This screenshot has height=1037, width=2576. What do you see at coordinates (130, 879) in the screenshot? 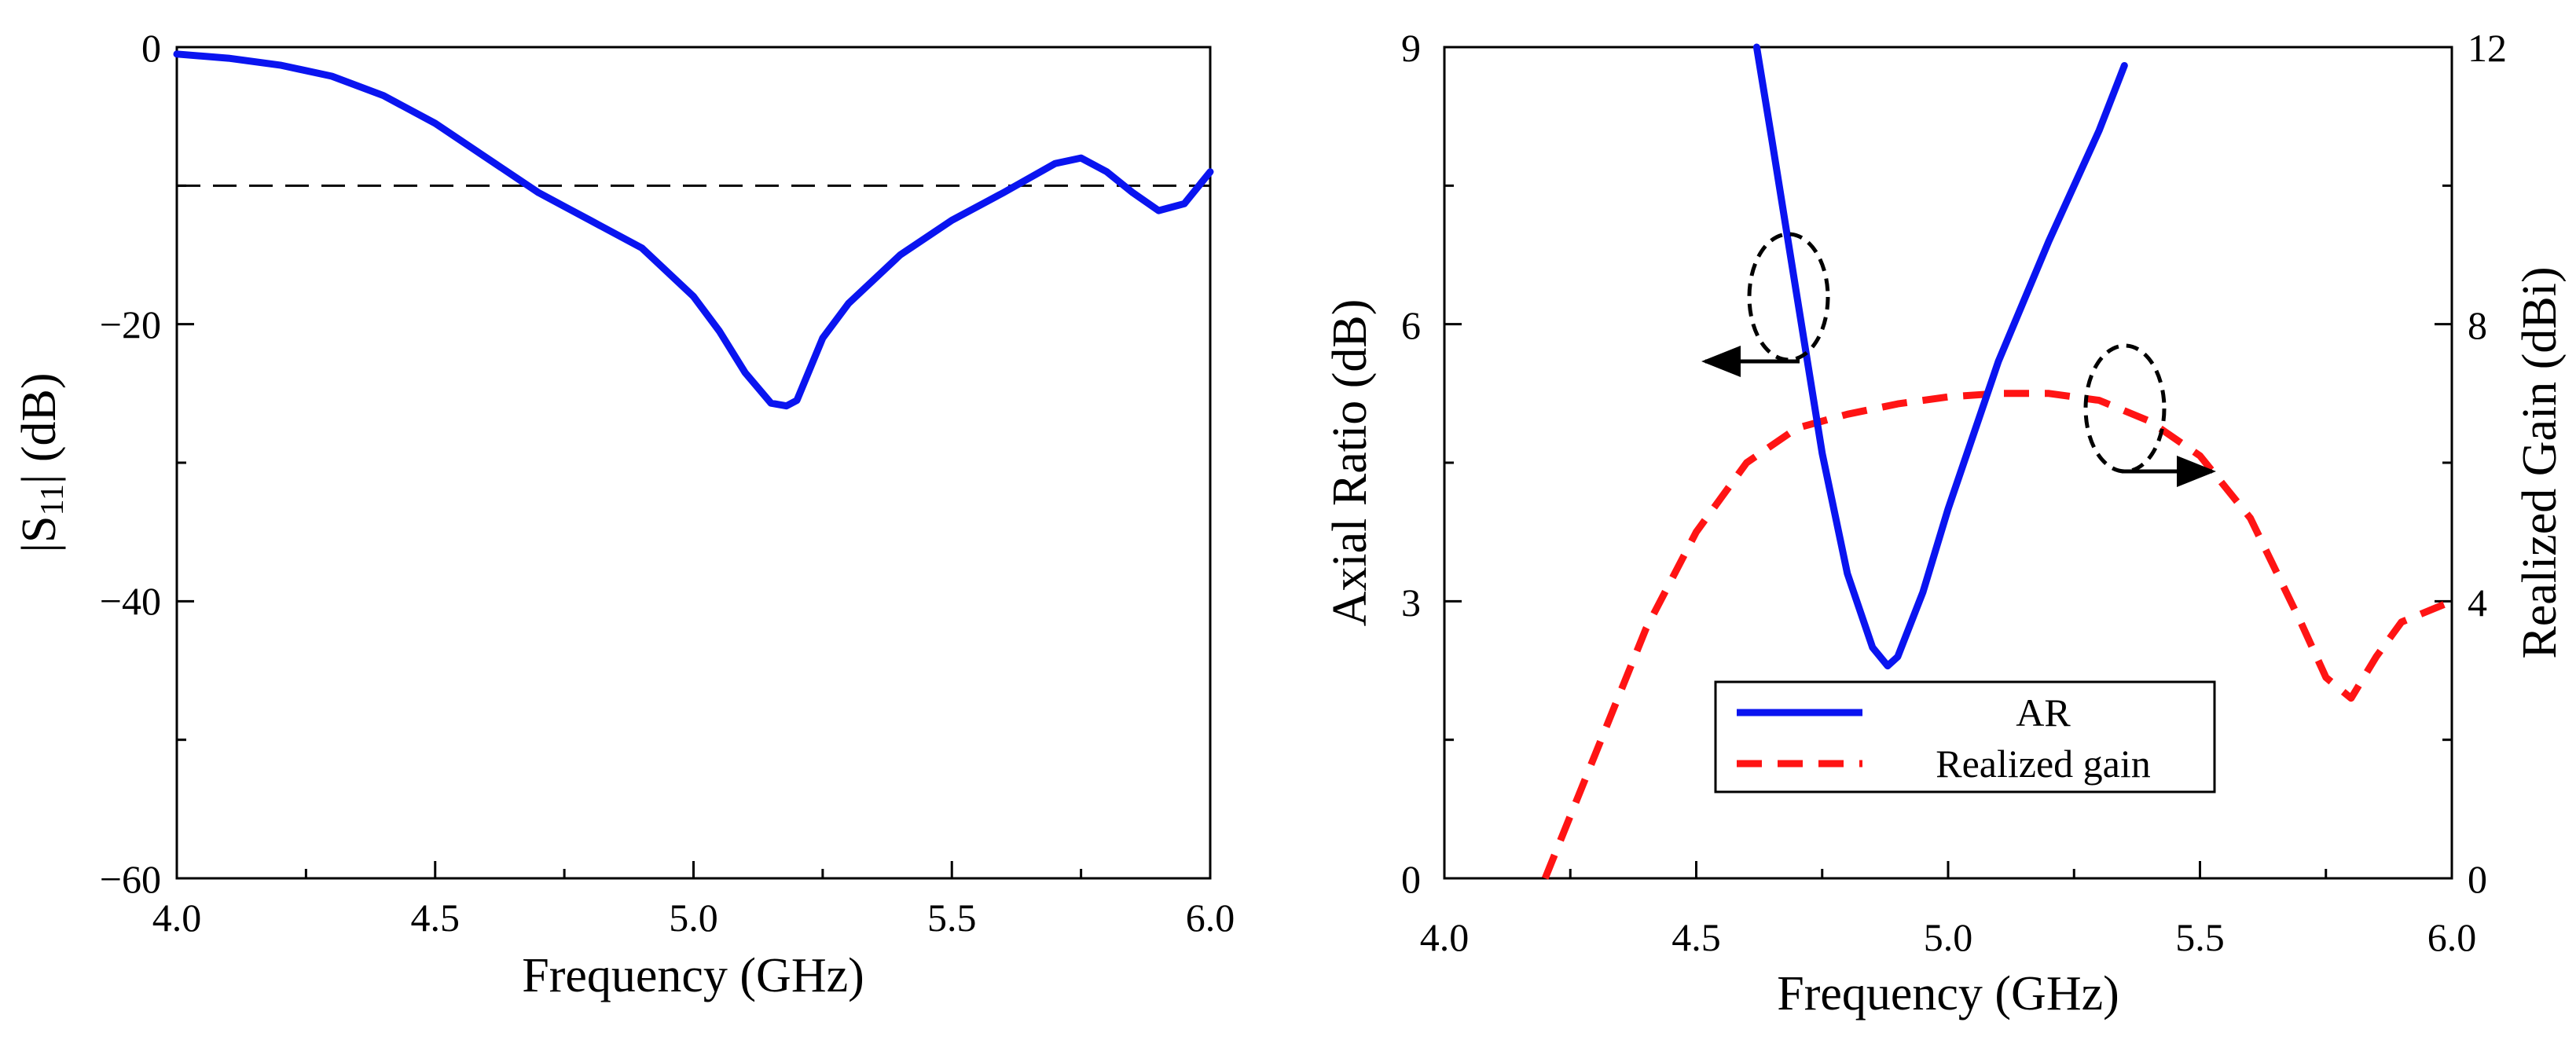
I see `s11-ytick-label: −60` at bounding box center [130, 879].